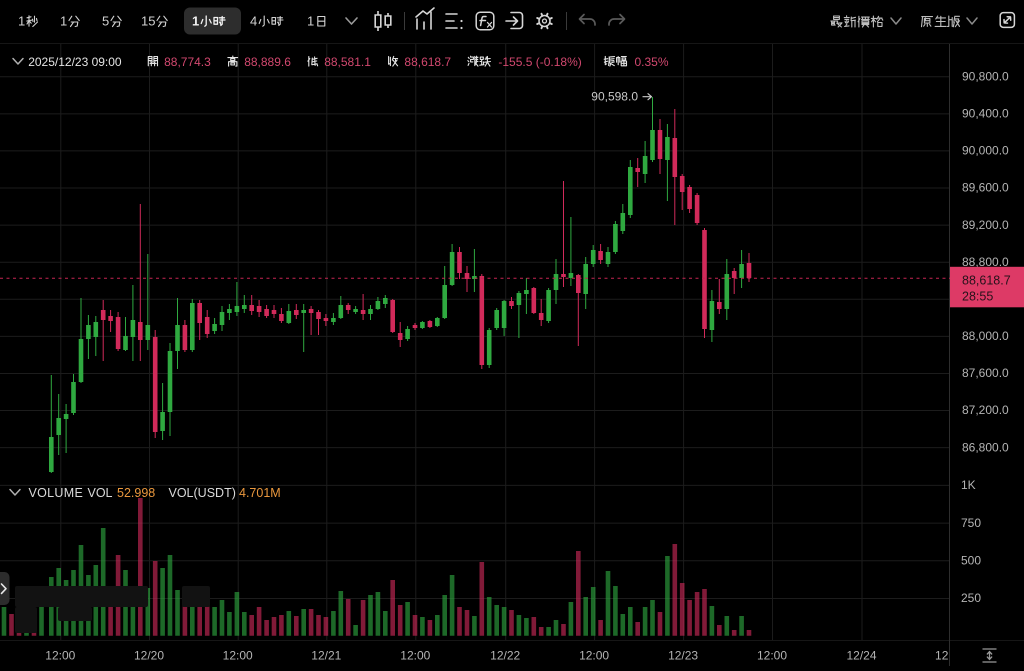 The height and width of the screenshot is (671, 1024). I want to click on svg-text: 52.998, so click(136, 493).